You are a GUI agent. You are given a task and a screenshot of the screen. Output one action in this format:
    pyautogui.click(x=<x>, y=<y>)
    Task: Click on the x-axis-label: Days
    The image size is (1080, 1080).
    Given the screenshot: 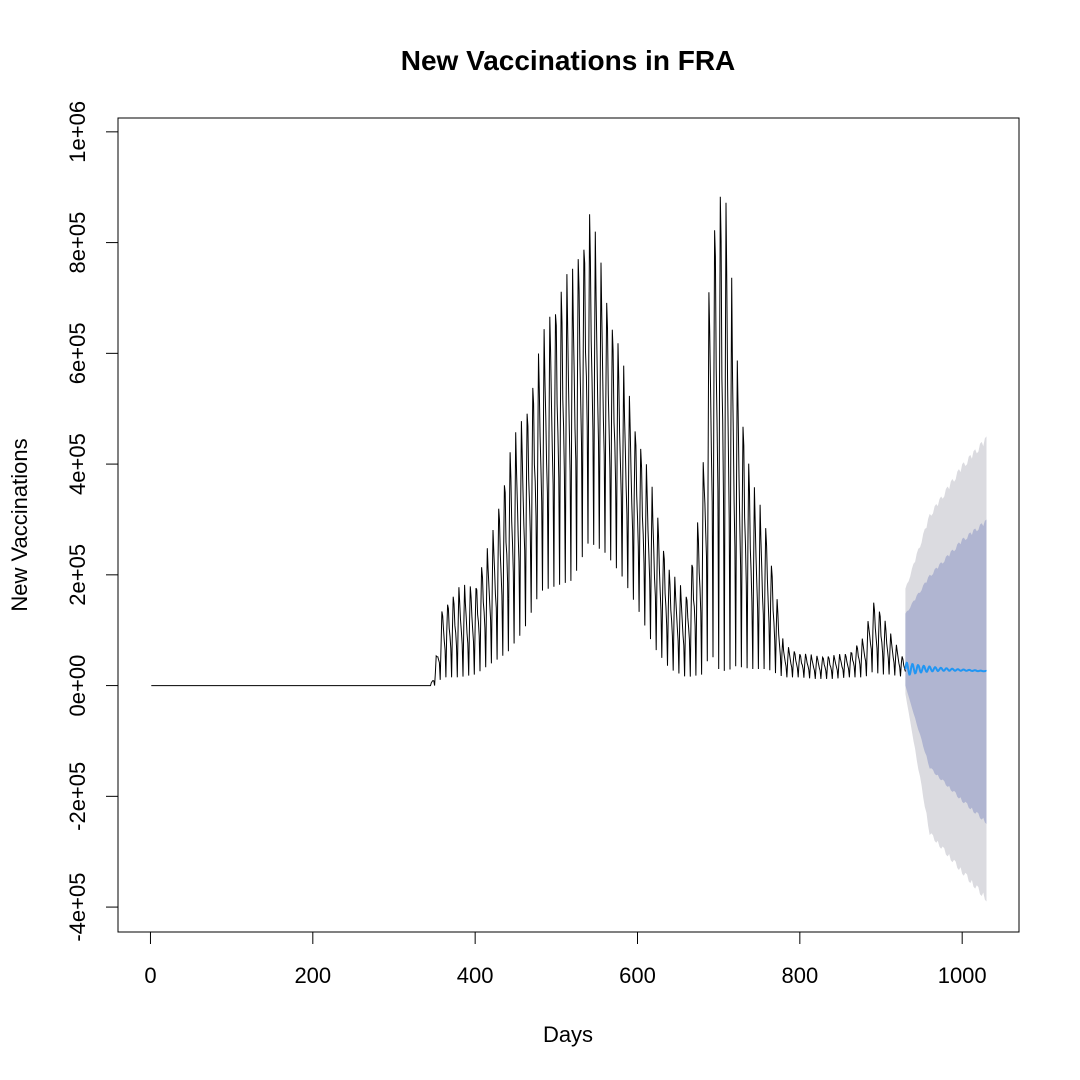 What is the action you would take?
    pyautogui.click(x=568, y=1034)
    